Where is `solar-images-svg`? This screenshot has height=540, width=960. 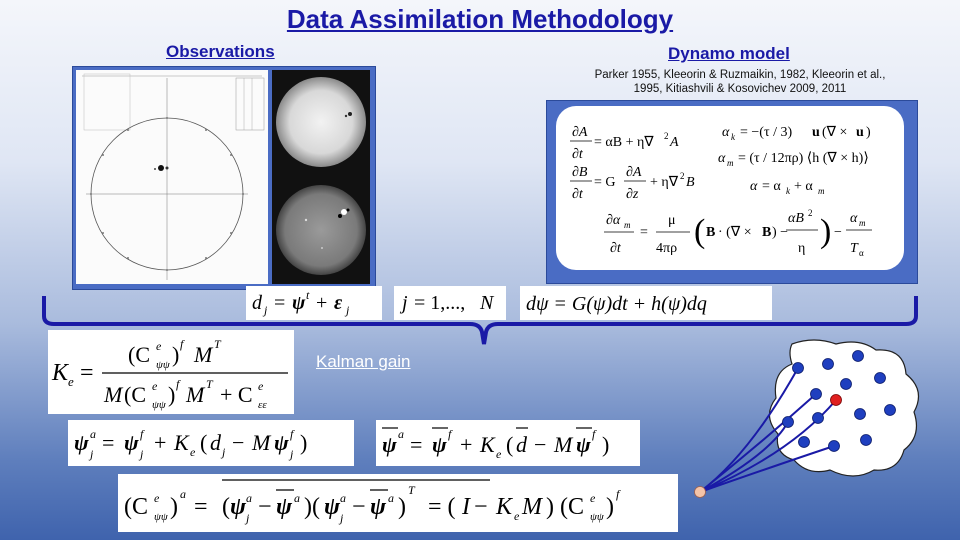
solar-images-svg is located at coordinates (321, 176).